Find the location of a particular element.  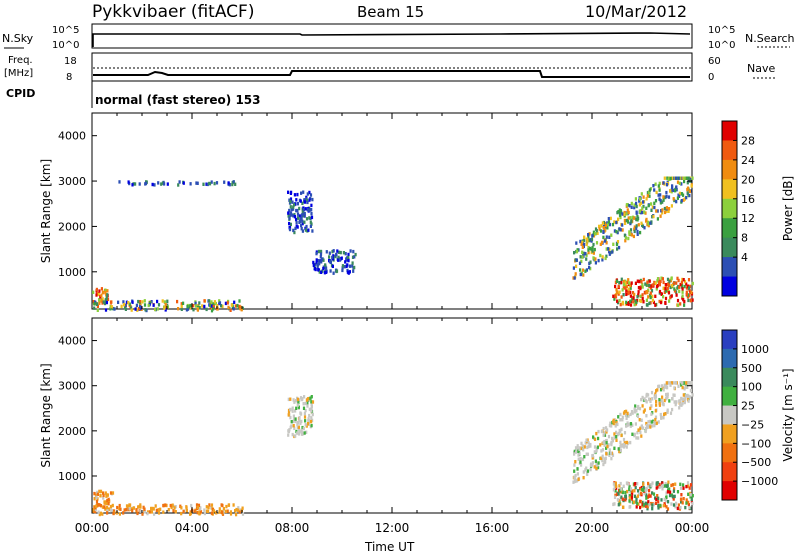

nsky-top-tick: 10^5 is located at coordinates (65, 30).